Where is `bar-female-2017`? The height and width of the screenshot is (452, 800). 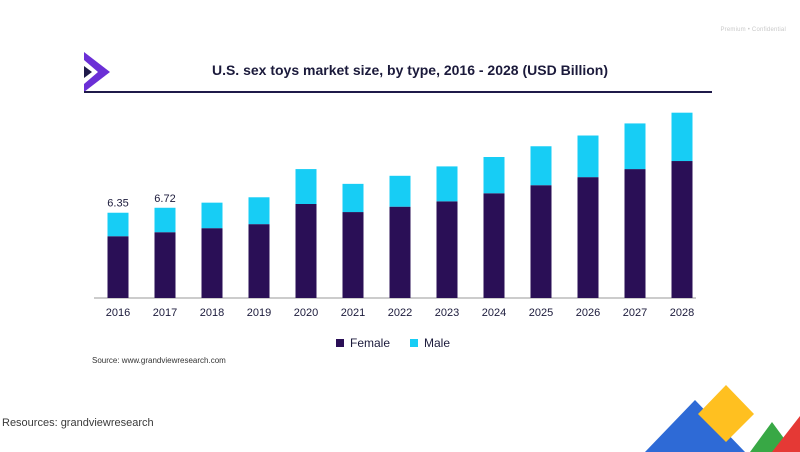
bar-female-2017 is located at coordinates (165, 265).